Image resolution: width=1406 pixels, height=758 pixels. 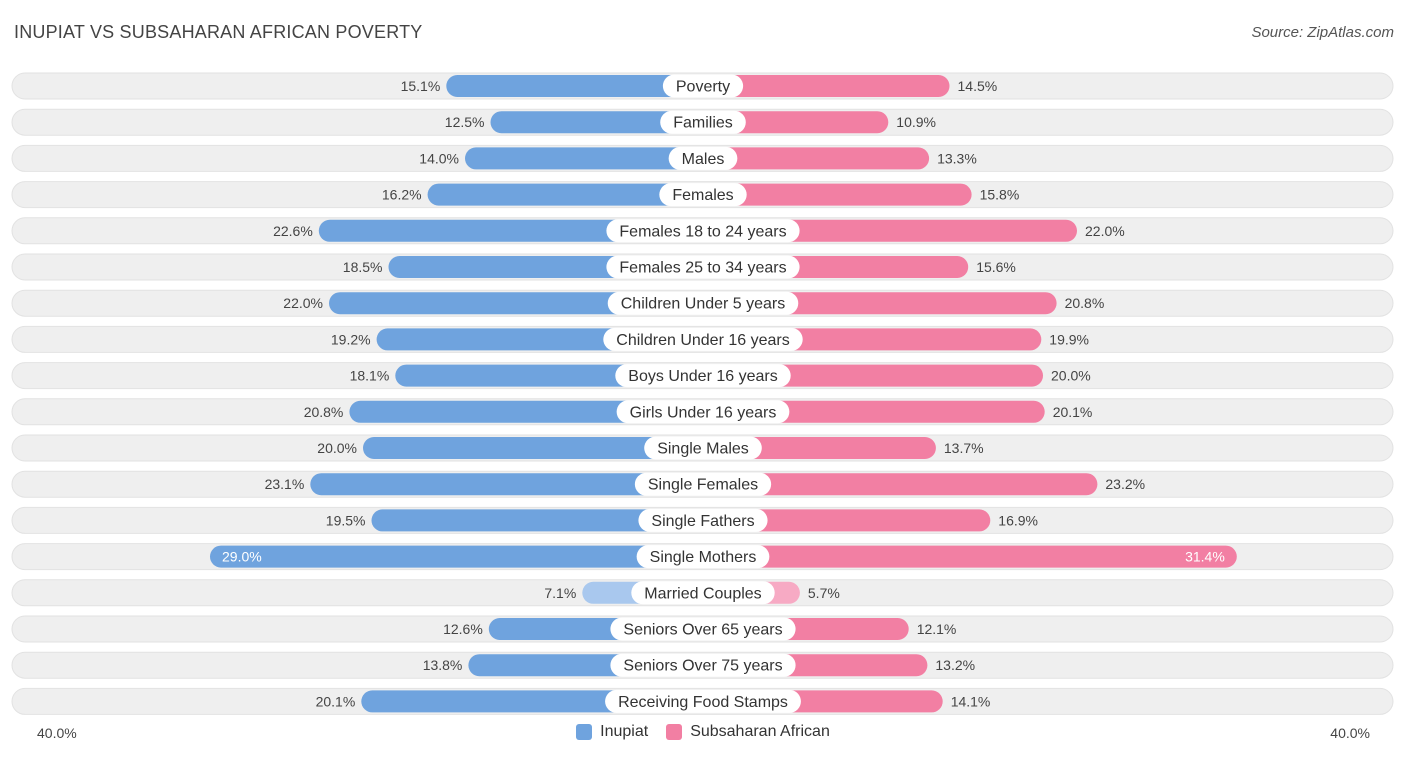 I want to click on category-pill-seniors-over-65-years, so click(x=703, y=629).